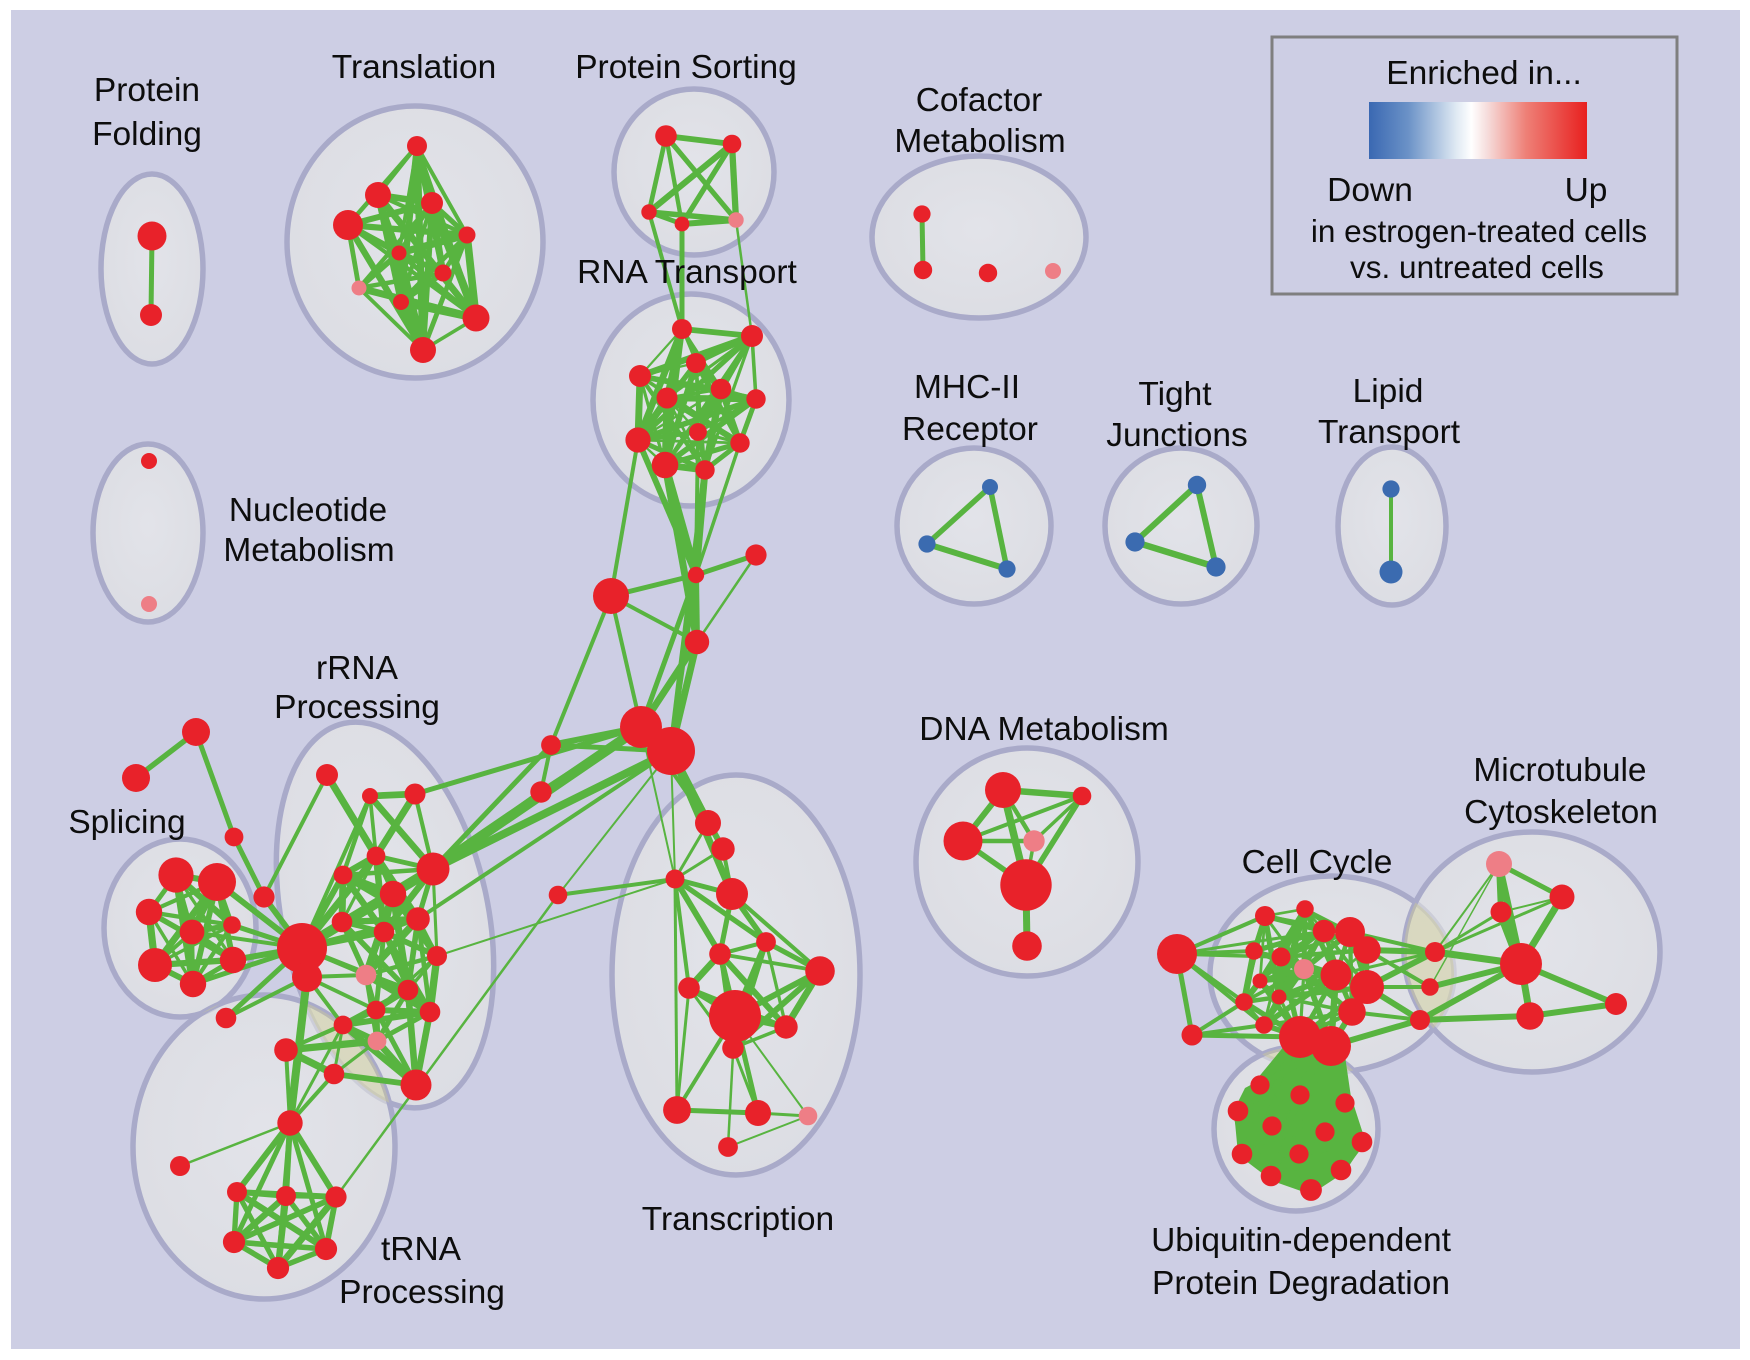 This screenshot has height=1360, width=1750. What do you see at coordinates (1561, 812) in the screenshot?
I see `svg-text: Cytoskeleton` at bounding box center [1561, 812].